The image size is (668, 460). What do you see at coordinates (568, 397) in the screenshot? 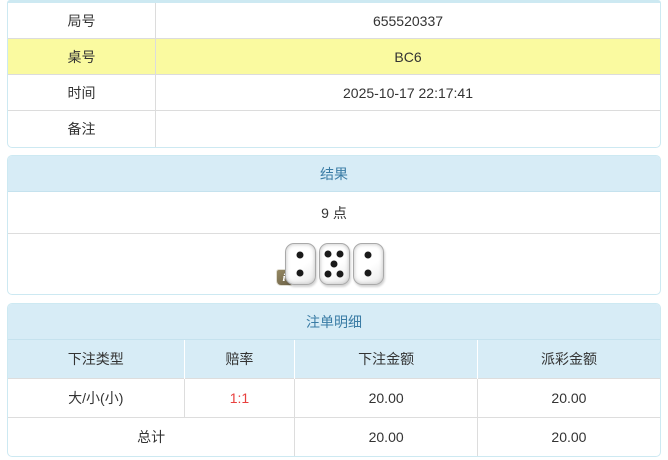
I see `payout-amount-value: 20.00` at bounding box center [568, 397].